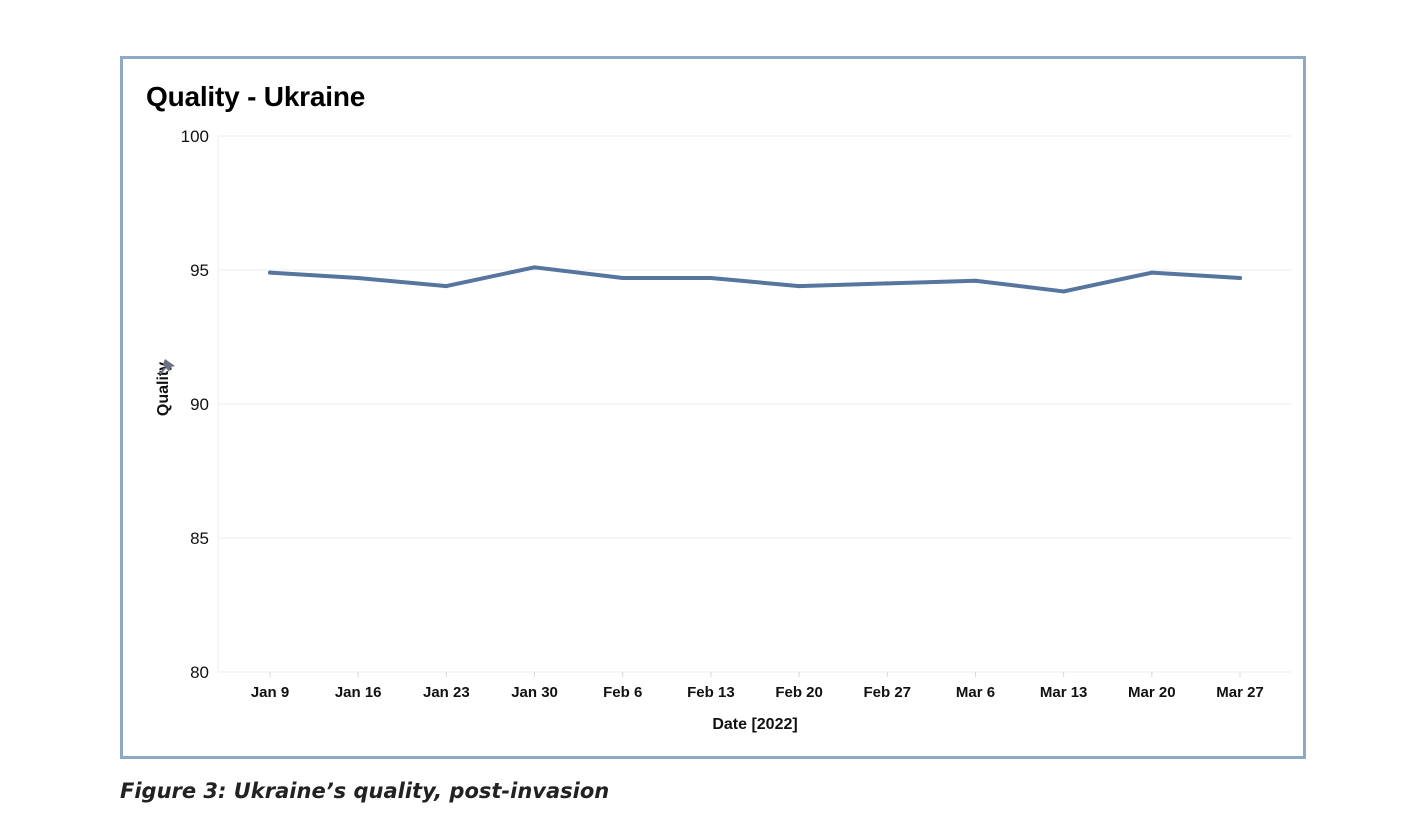 Image resolution: width=1410 pixels, height=832 pixels. I want to click on series-line-quality, so click(755, 279).